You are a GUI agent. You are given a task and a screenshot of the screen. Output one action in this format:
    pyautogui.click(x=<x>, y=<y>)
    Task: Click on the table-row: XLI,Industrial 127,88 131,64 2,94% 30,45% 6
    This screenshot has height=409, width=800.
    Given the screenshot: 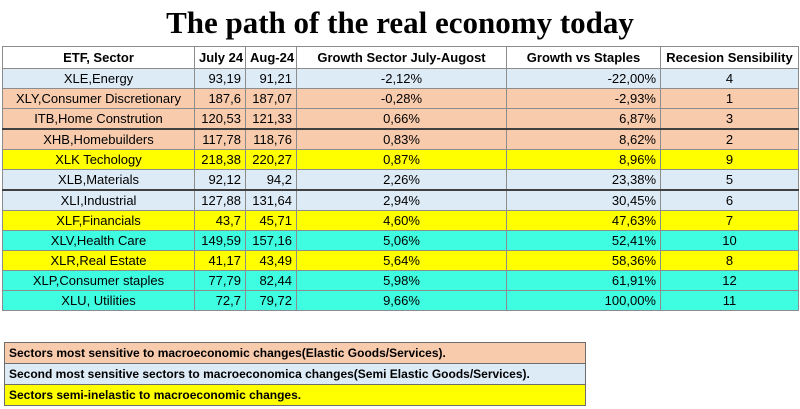 What is the action you would take?
    pyautogui.click(x=400, y=200)
    